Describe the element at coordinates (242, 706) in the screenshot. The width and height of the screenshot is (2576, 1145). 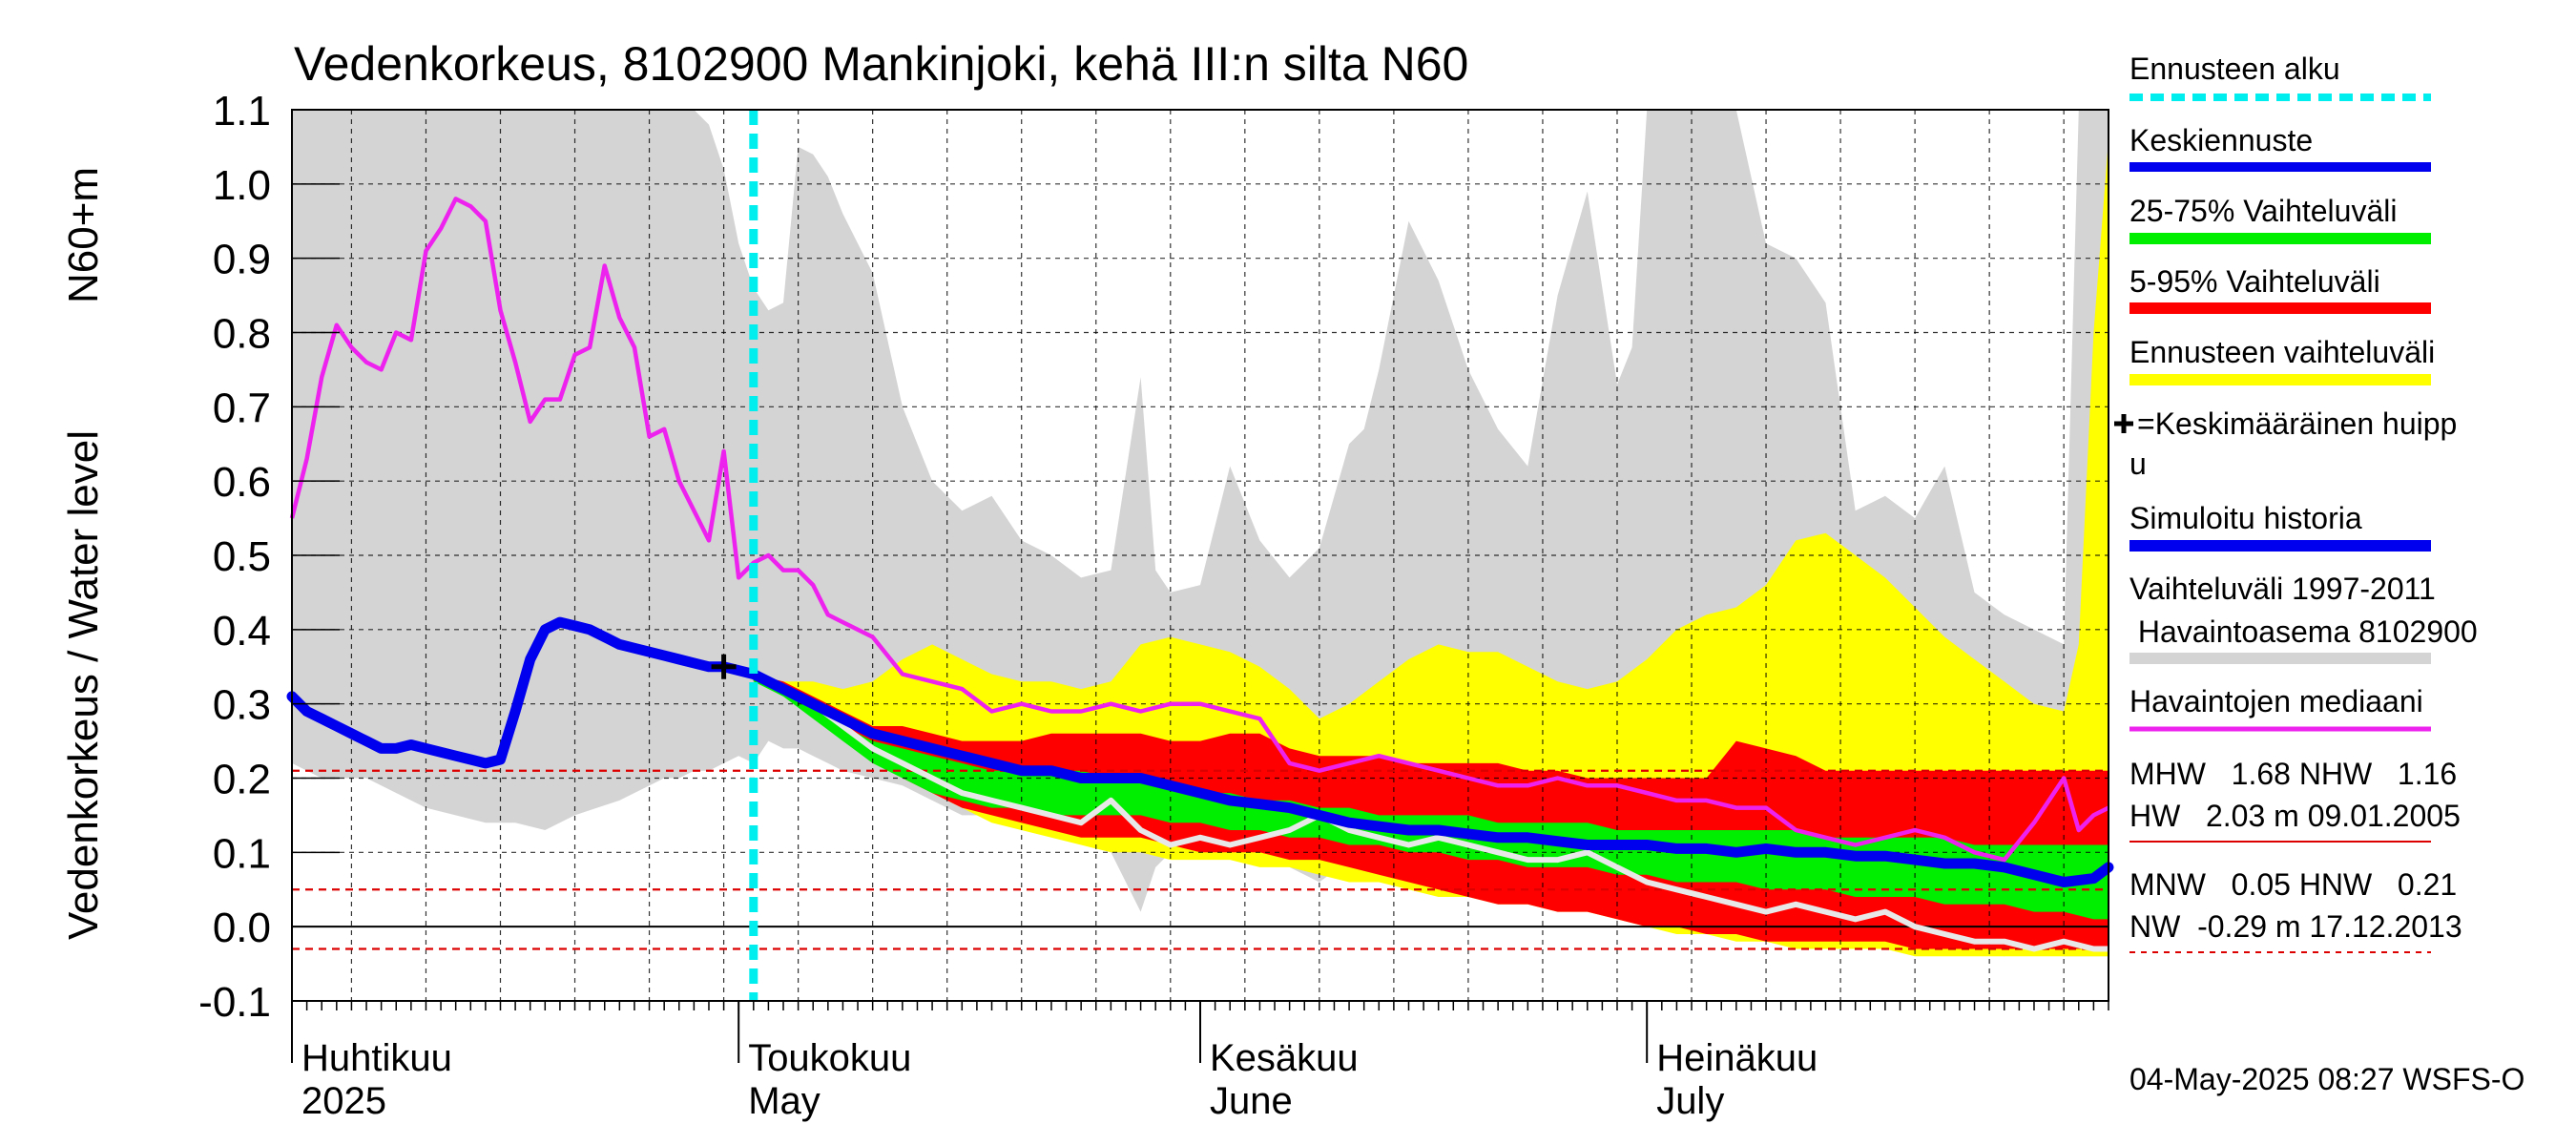
I see `y-tick-label: 0.3` at that location.